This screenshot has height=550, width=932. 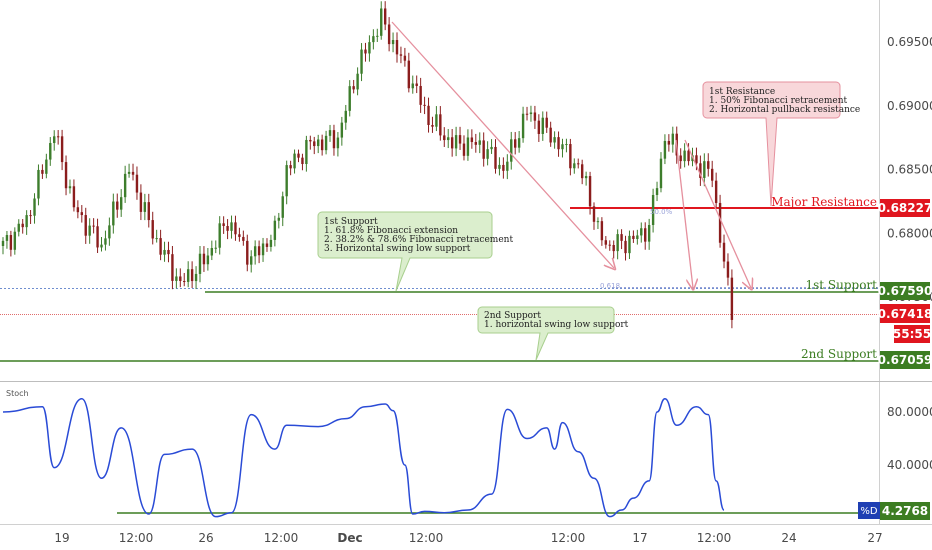 What do you see at coordinates (905, 313) in the screenshot?
I see `current-price-tag: 0.67418` at bounding box center [905, 313].